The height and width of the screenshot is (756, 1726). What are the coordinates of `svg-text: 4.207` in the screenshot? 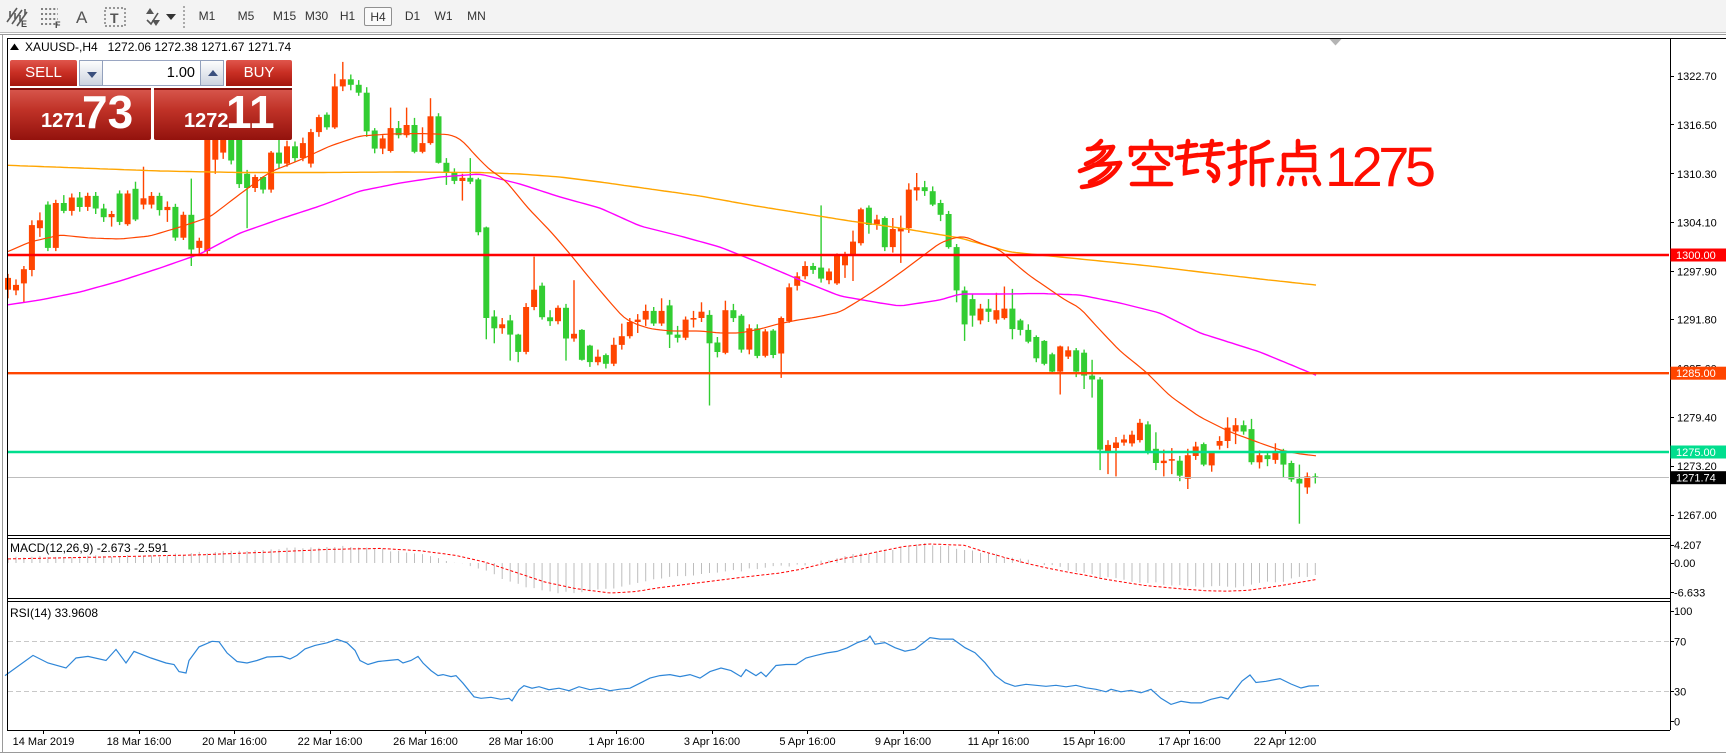 It's located at (1688, 546).